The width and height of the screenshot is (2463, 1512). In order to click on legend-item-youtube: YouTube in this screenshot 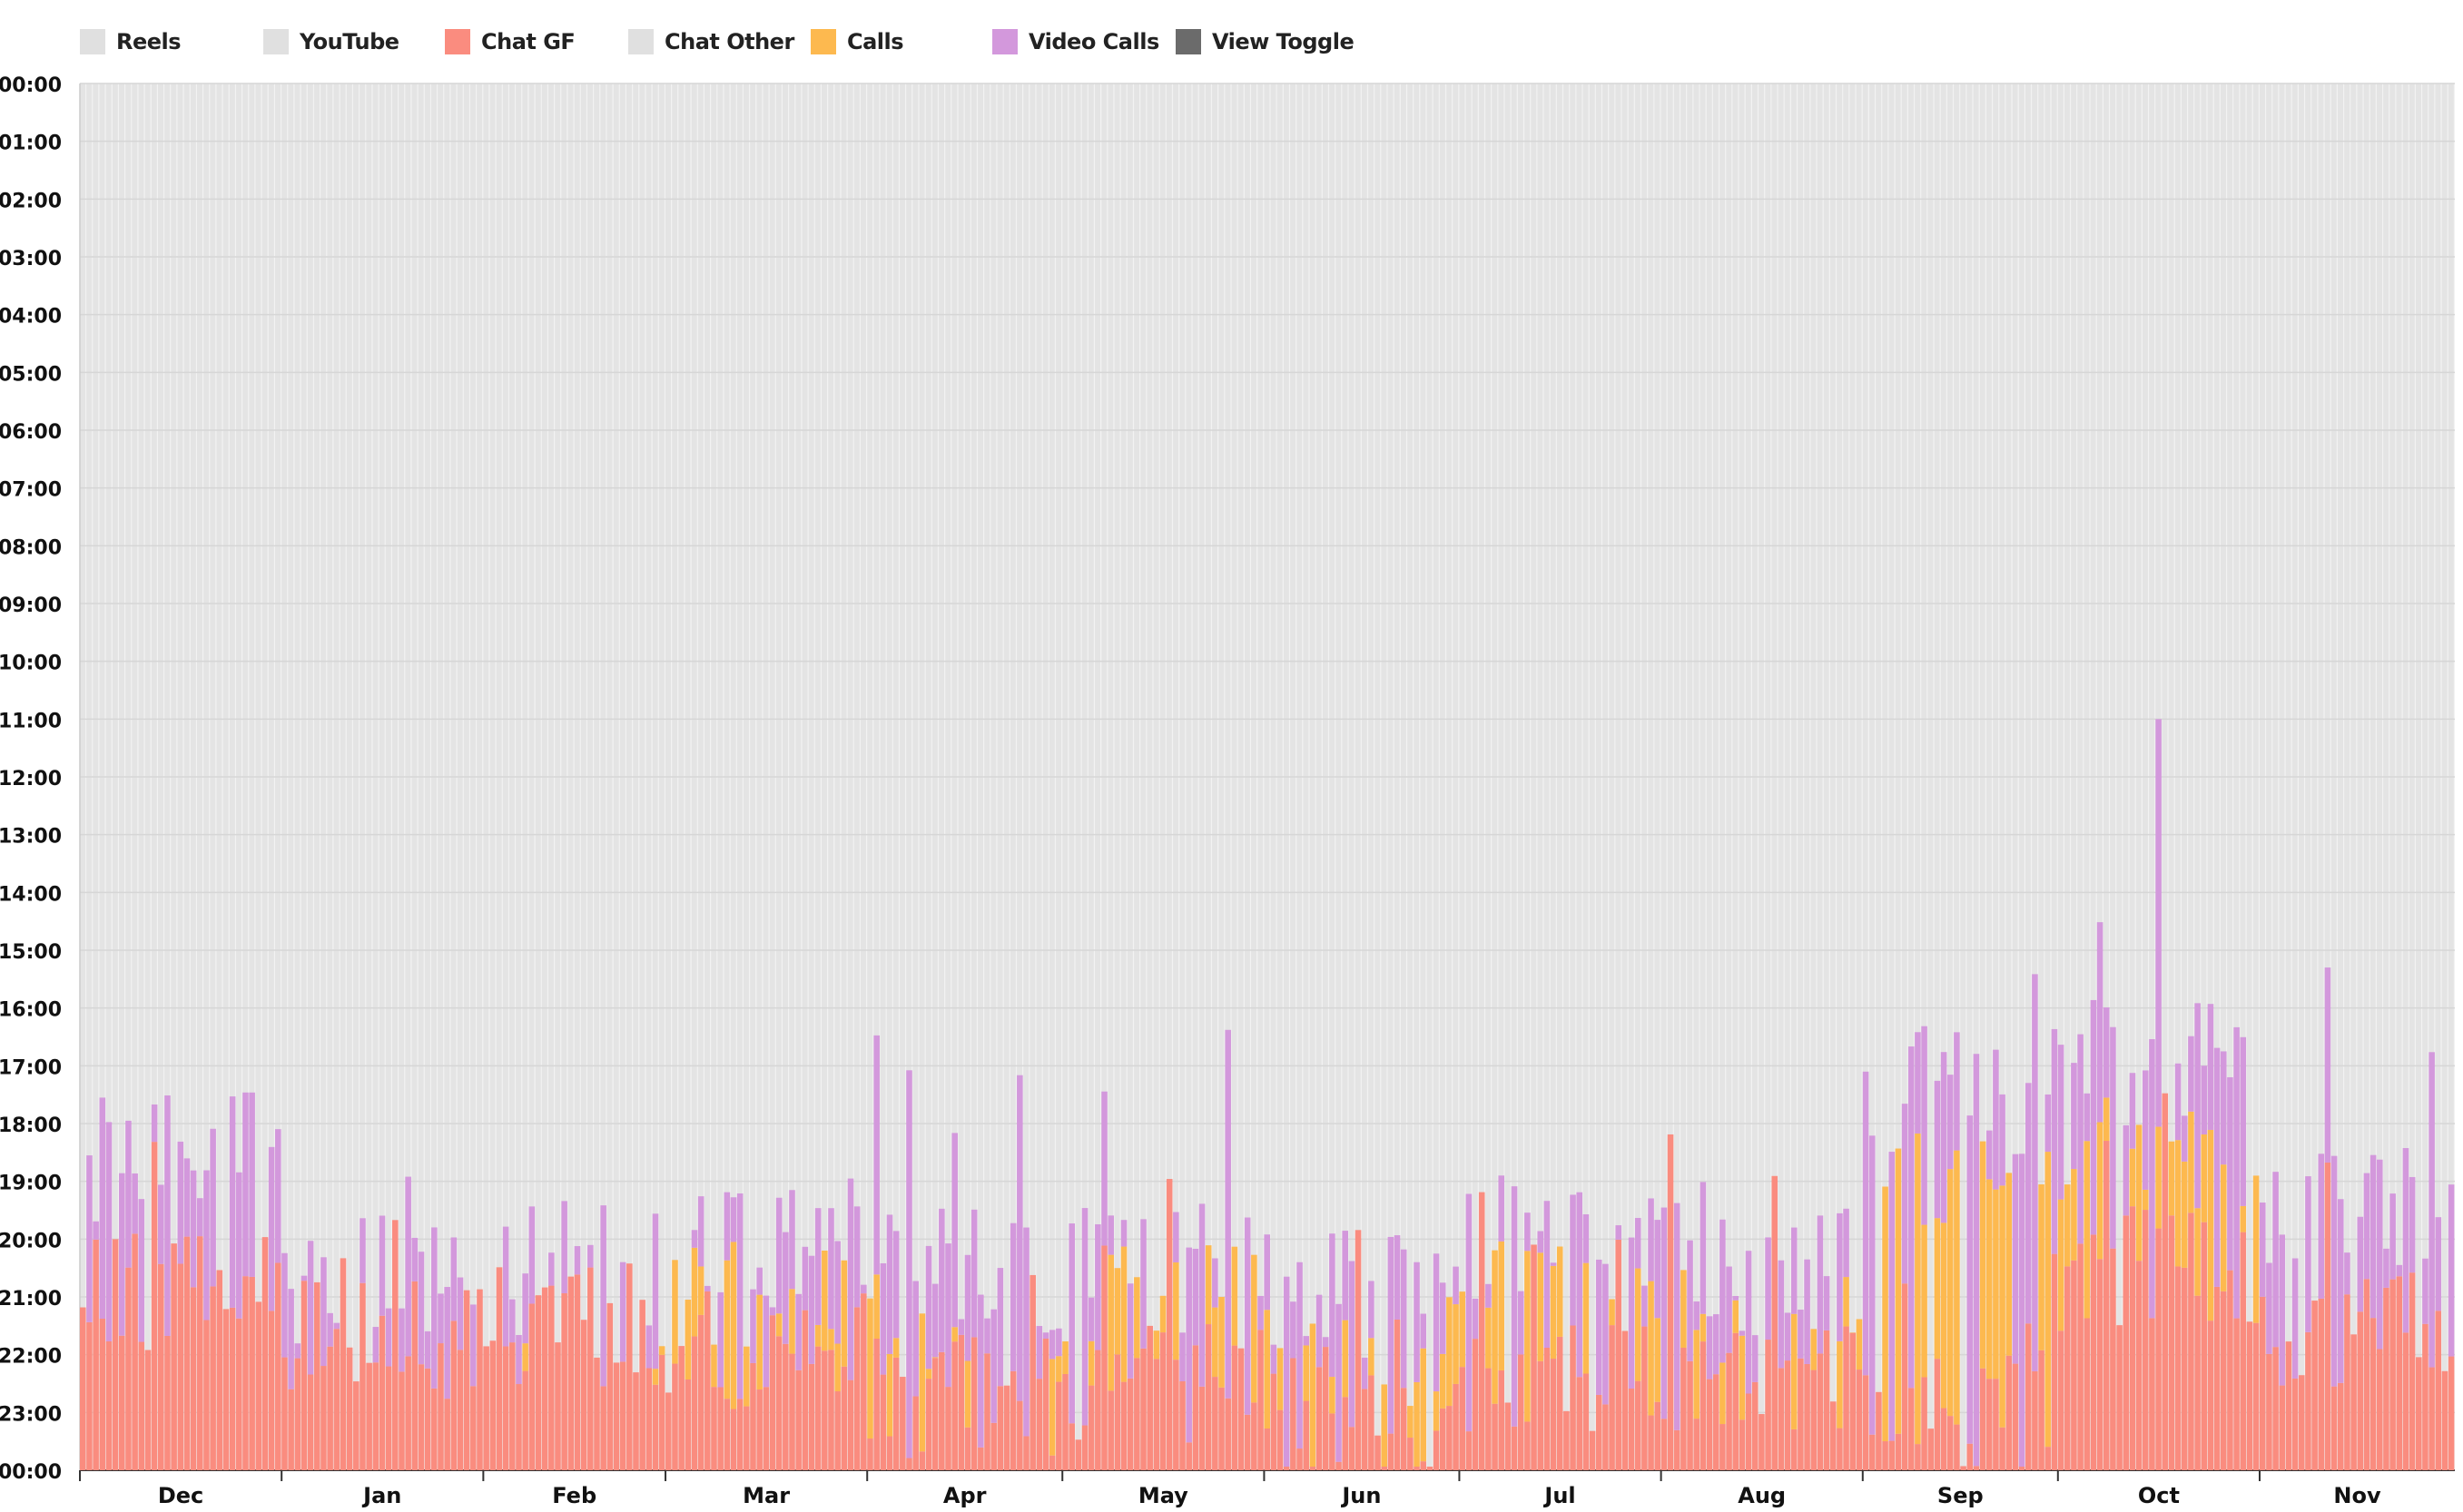, I will do `click(331, 41)`.